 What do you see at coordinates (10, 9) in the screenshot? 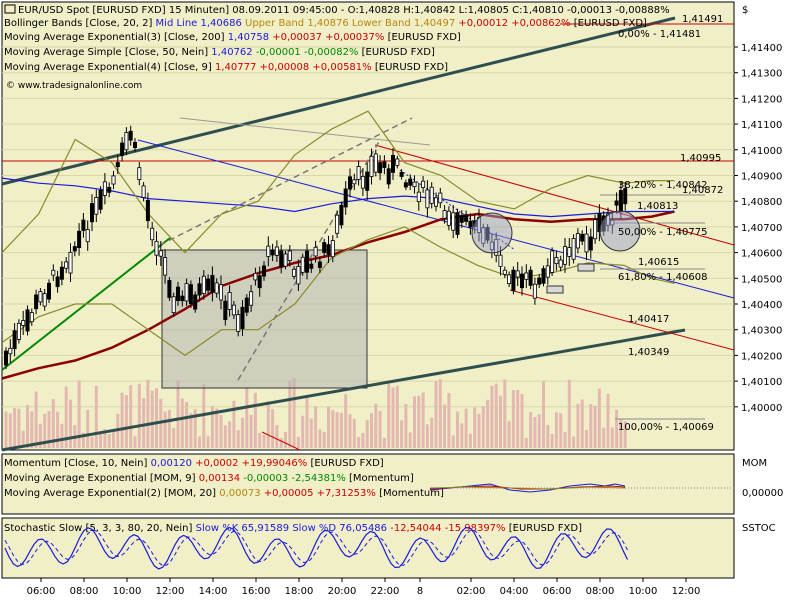
I see `chart-icon` at bounding box center [10, 9].